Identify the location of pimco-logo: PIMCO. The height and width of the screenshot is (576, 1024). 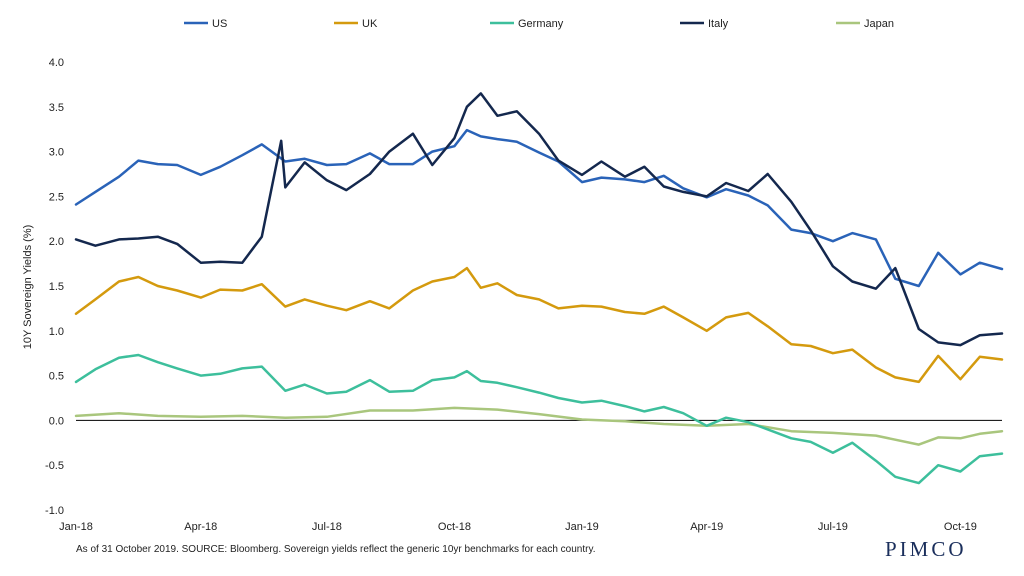
(926, 549).